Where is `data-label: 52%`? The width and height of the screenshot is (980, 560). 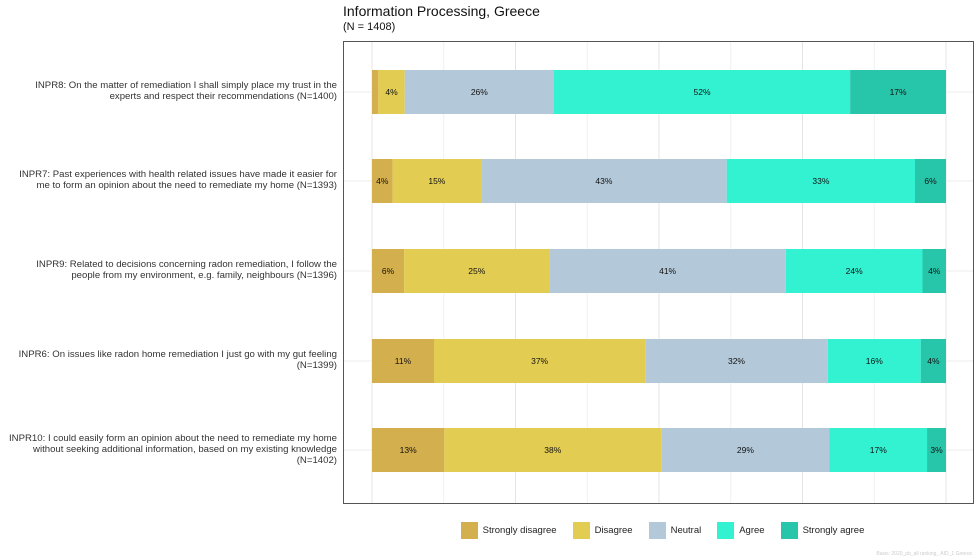 data-label: 52% is located at coordinates (702, 92).